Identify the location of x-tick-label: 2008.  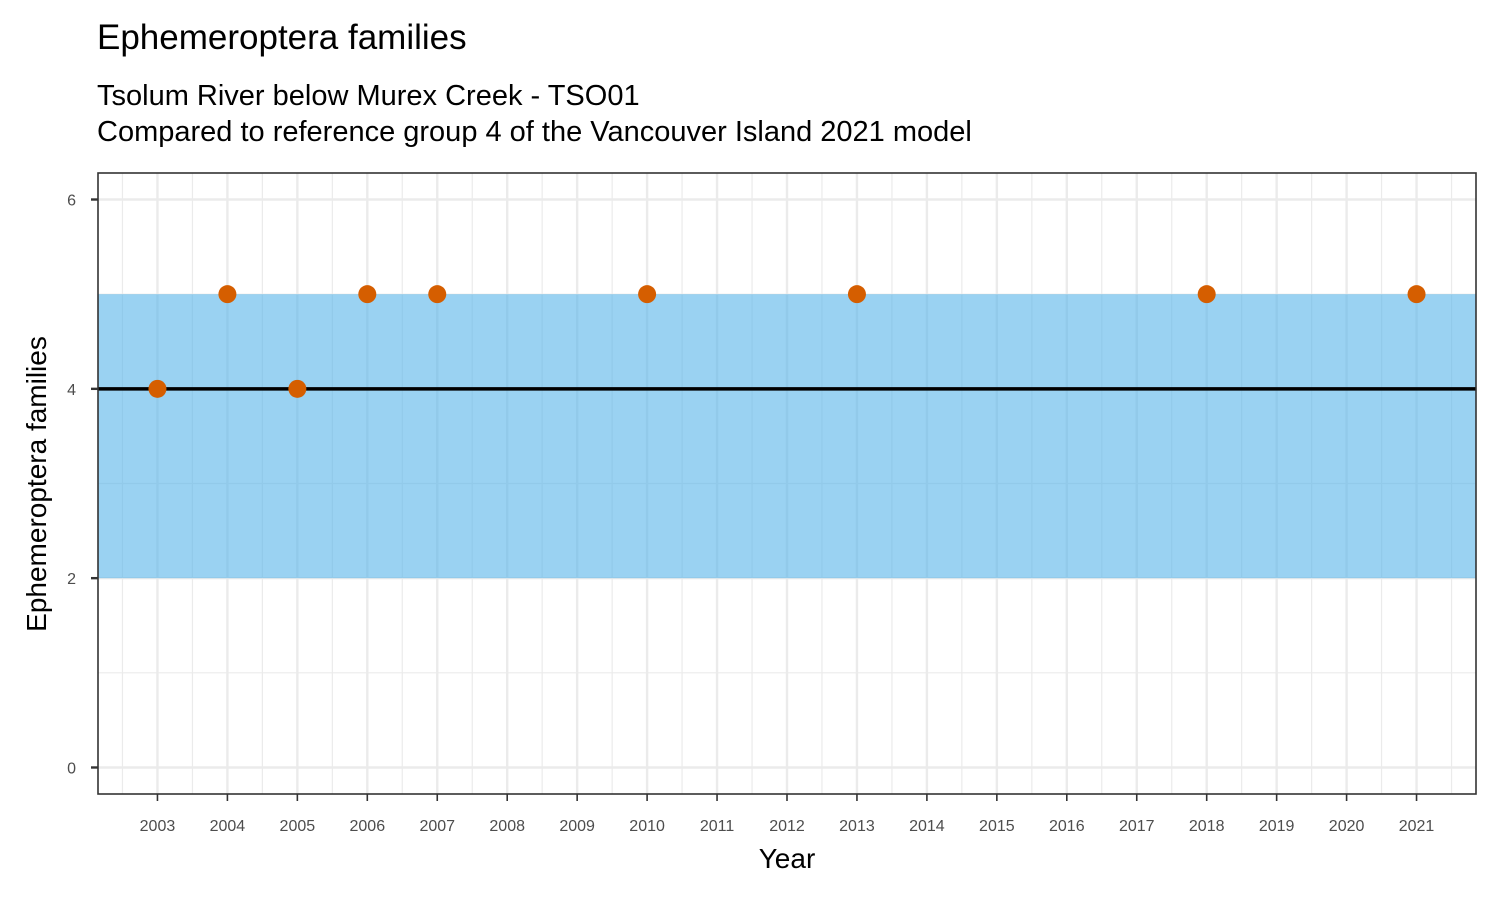
(507, 826).